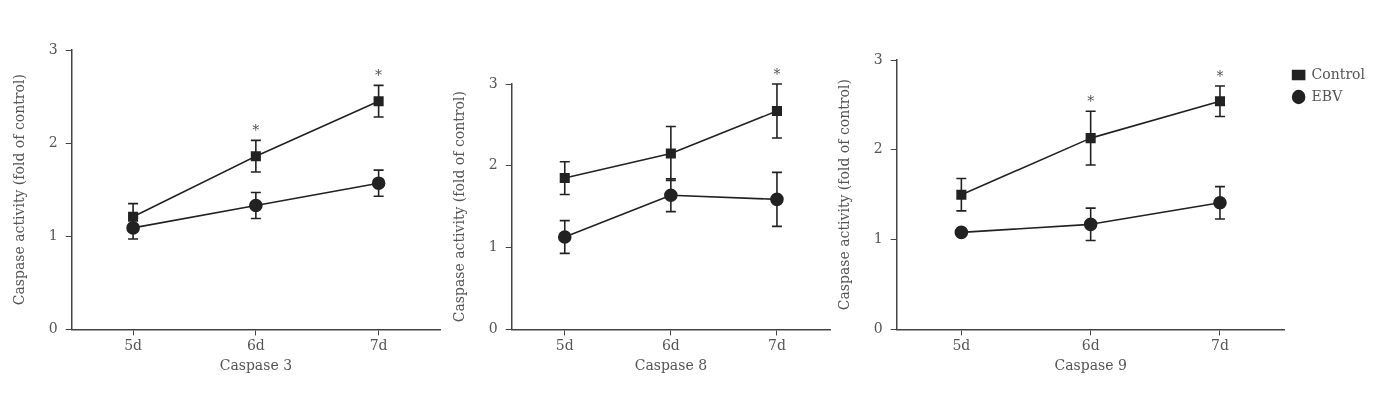  What do you see at coordinates (1327, 95) in the screenshot?
I see `legend-label: EBV` at bounding box center [1327, 95].